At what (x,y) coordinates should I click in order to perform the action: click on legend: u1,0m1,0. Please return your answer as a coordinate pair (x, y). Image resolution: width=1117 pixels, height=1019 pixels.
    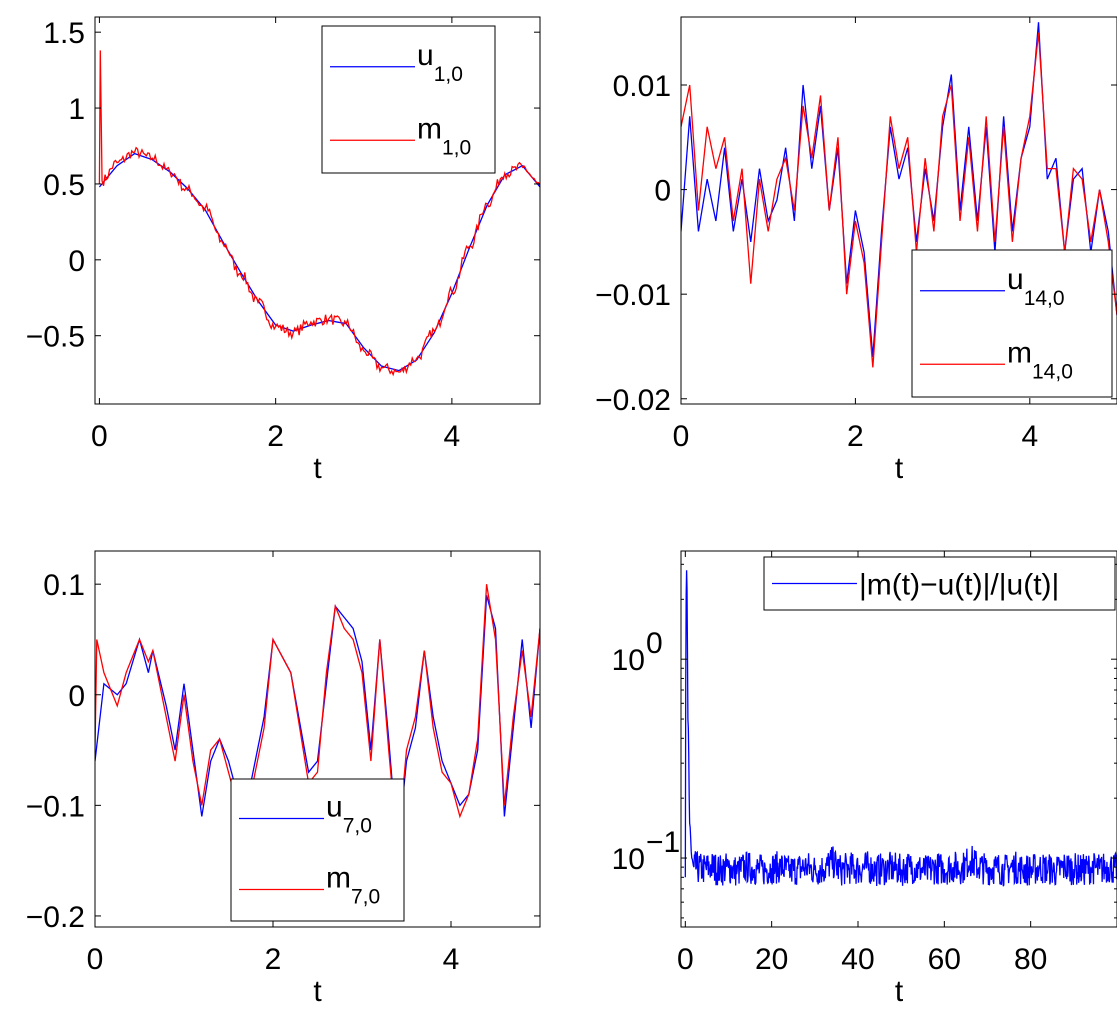
    Looking at the image, I should click on (408, 99).